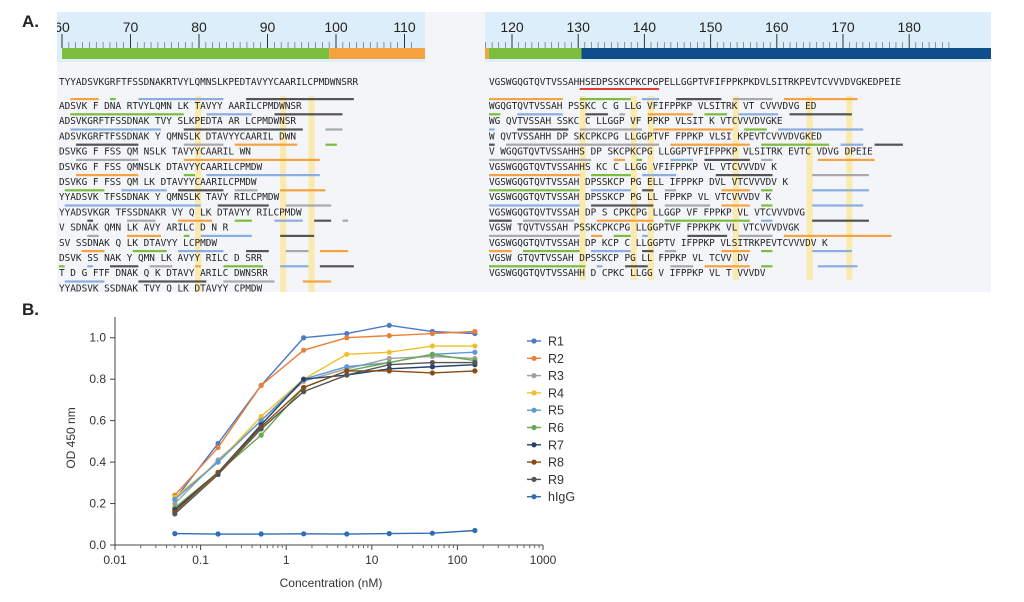 This screenshot has width=1024, height=602. Describe the element at coordinates (556, 480) in the screenshot. I see `legend-label-R9: R9` at that location.